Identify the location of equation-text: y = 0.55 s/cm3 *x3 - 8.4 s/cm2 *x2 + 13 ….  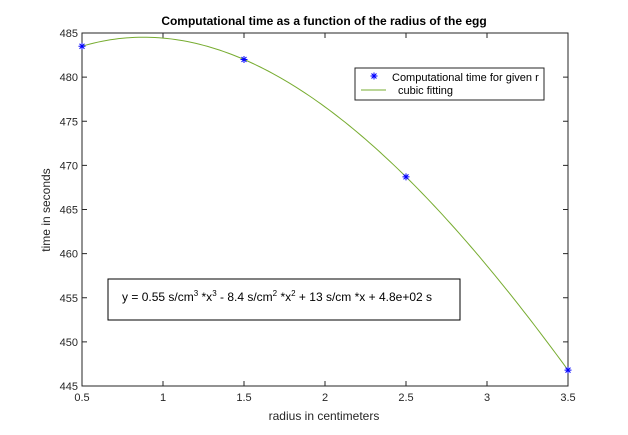
(277, 296).